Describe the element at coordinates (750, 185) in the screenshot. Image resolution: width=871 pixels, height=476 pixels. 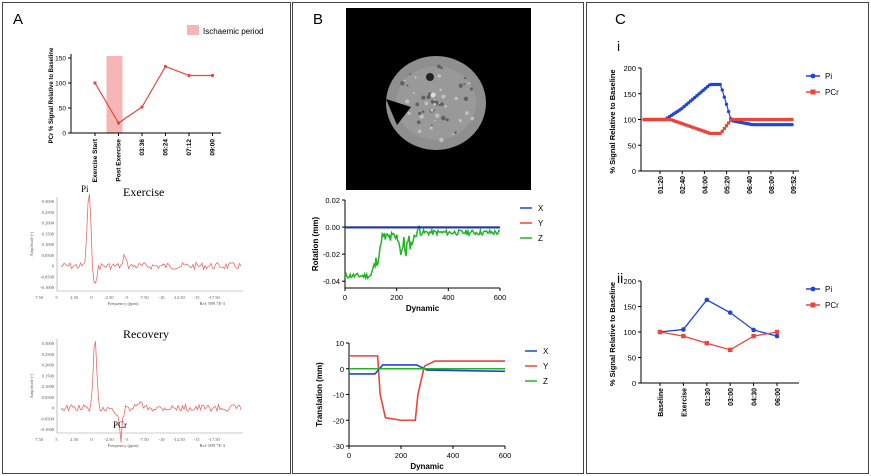
I see `x-tick-label: 06:40` at that location.